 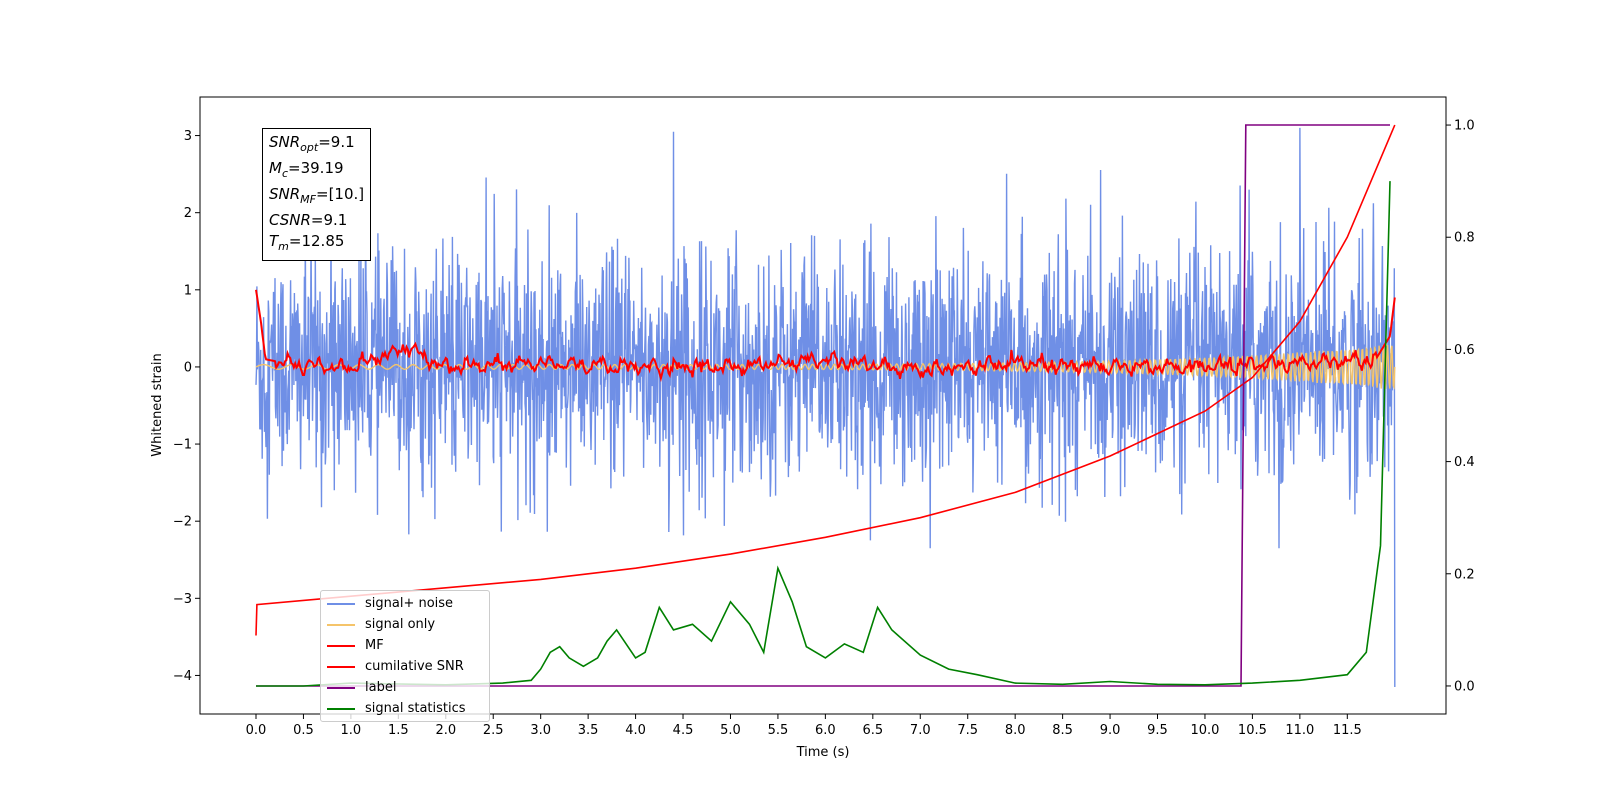 I want to click on y-right-tick-label: 1.0, so click(x=1464, y=126).